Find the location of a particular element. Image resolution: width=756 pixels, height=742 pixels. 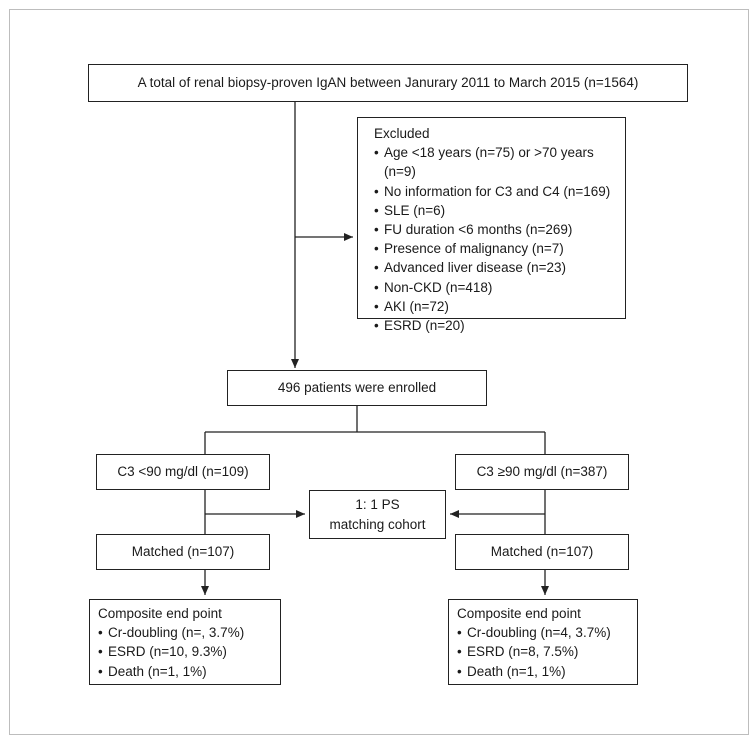

outcome-right-item: ESRD (n=8, 7.5%) is located at coordinates (544, 651).